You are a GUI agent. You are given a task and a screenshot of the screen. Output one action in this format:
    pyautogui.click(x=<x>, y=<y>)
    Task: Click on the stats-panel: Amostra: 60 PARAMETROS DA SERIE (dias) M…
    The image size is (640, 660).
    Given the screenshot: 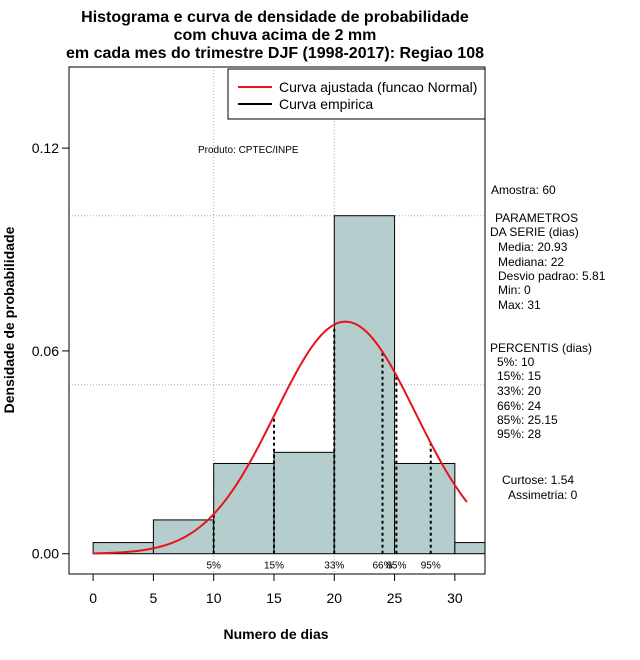 What is the action you would take?
    pyautogui.click(x=548, y=342)
    